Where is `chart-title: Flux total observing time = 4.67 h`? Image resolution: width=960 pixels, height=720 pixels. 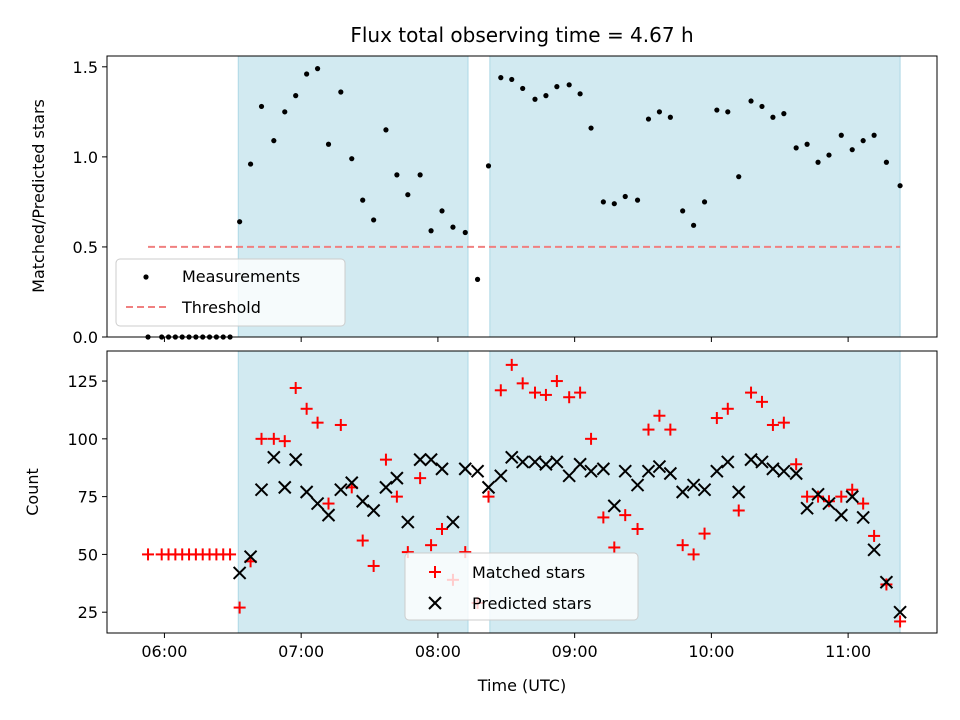
chart-title: Flux total observing time = 4.67 h is located at coordinates (521, 35).